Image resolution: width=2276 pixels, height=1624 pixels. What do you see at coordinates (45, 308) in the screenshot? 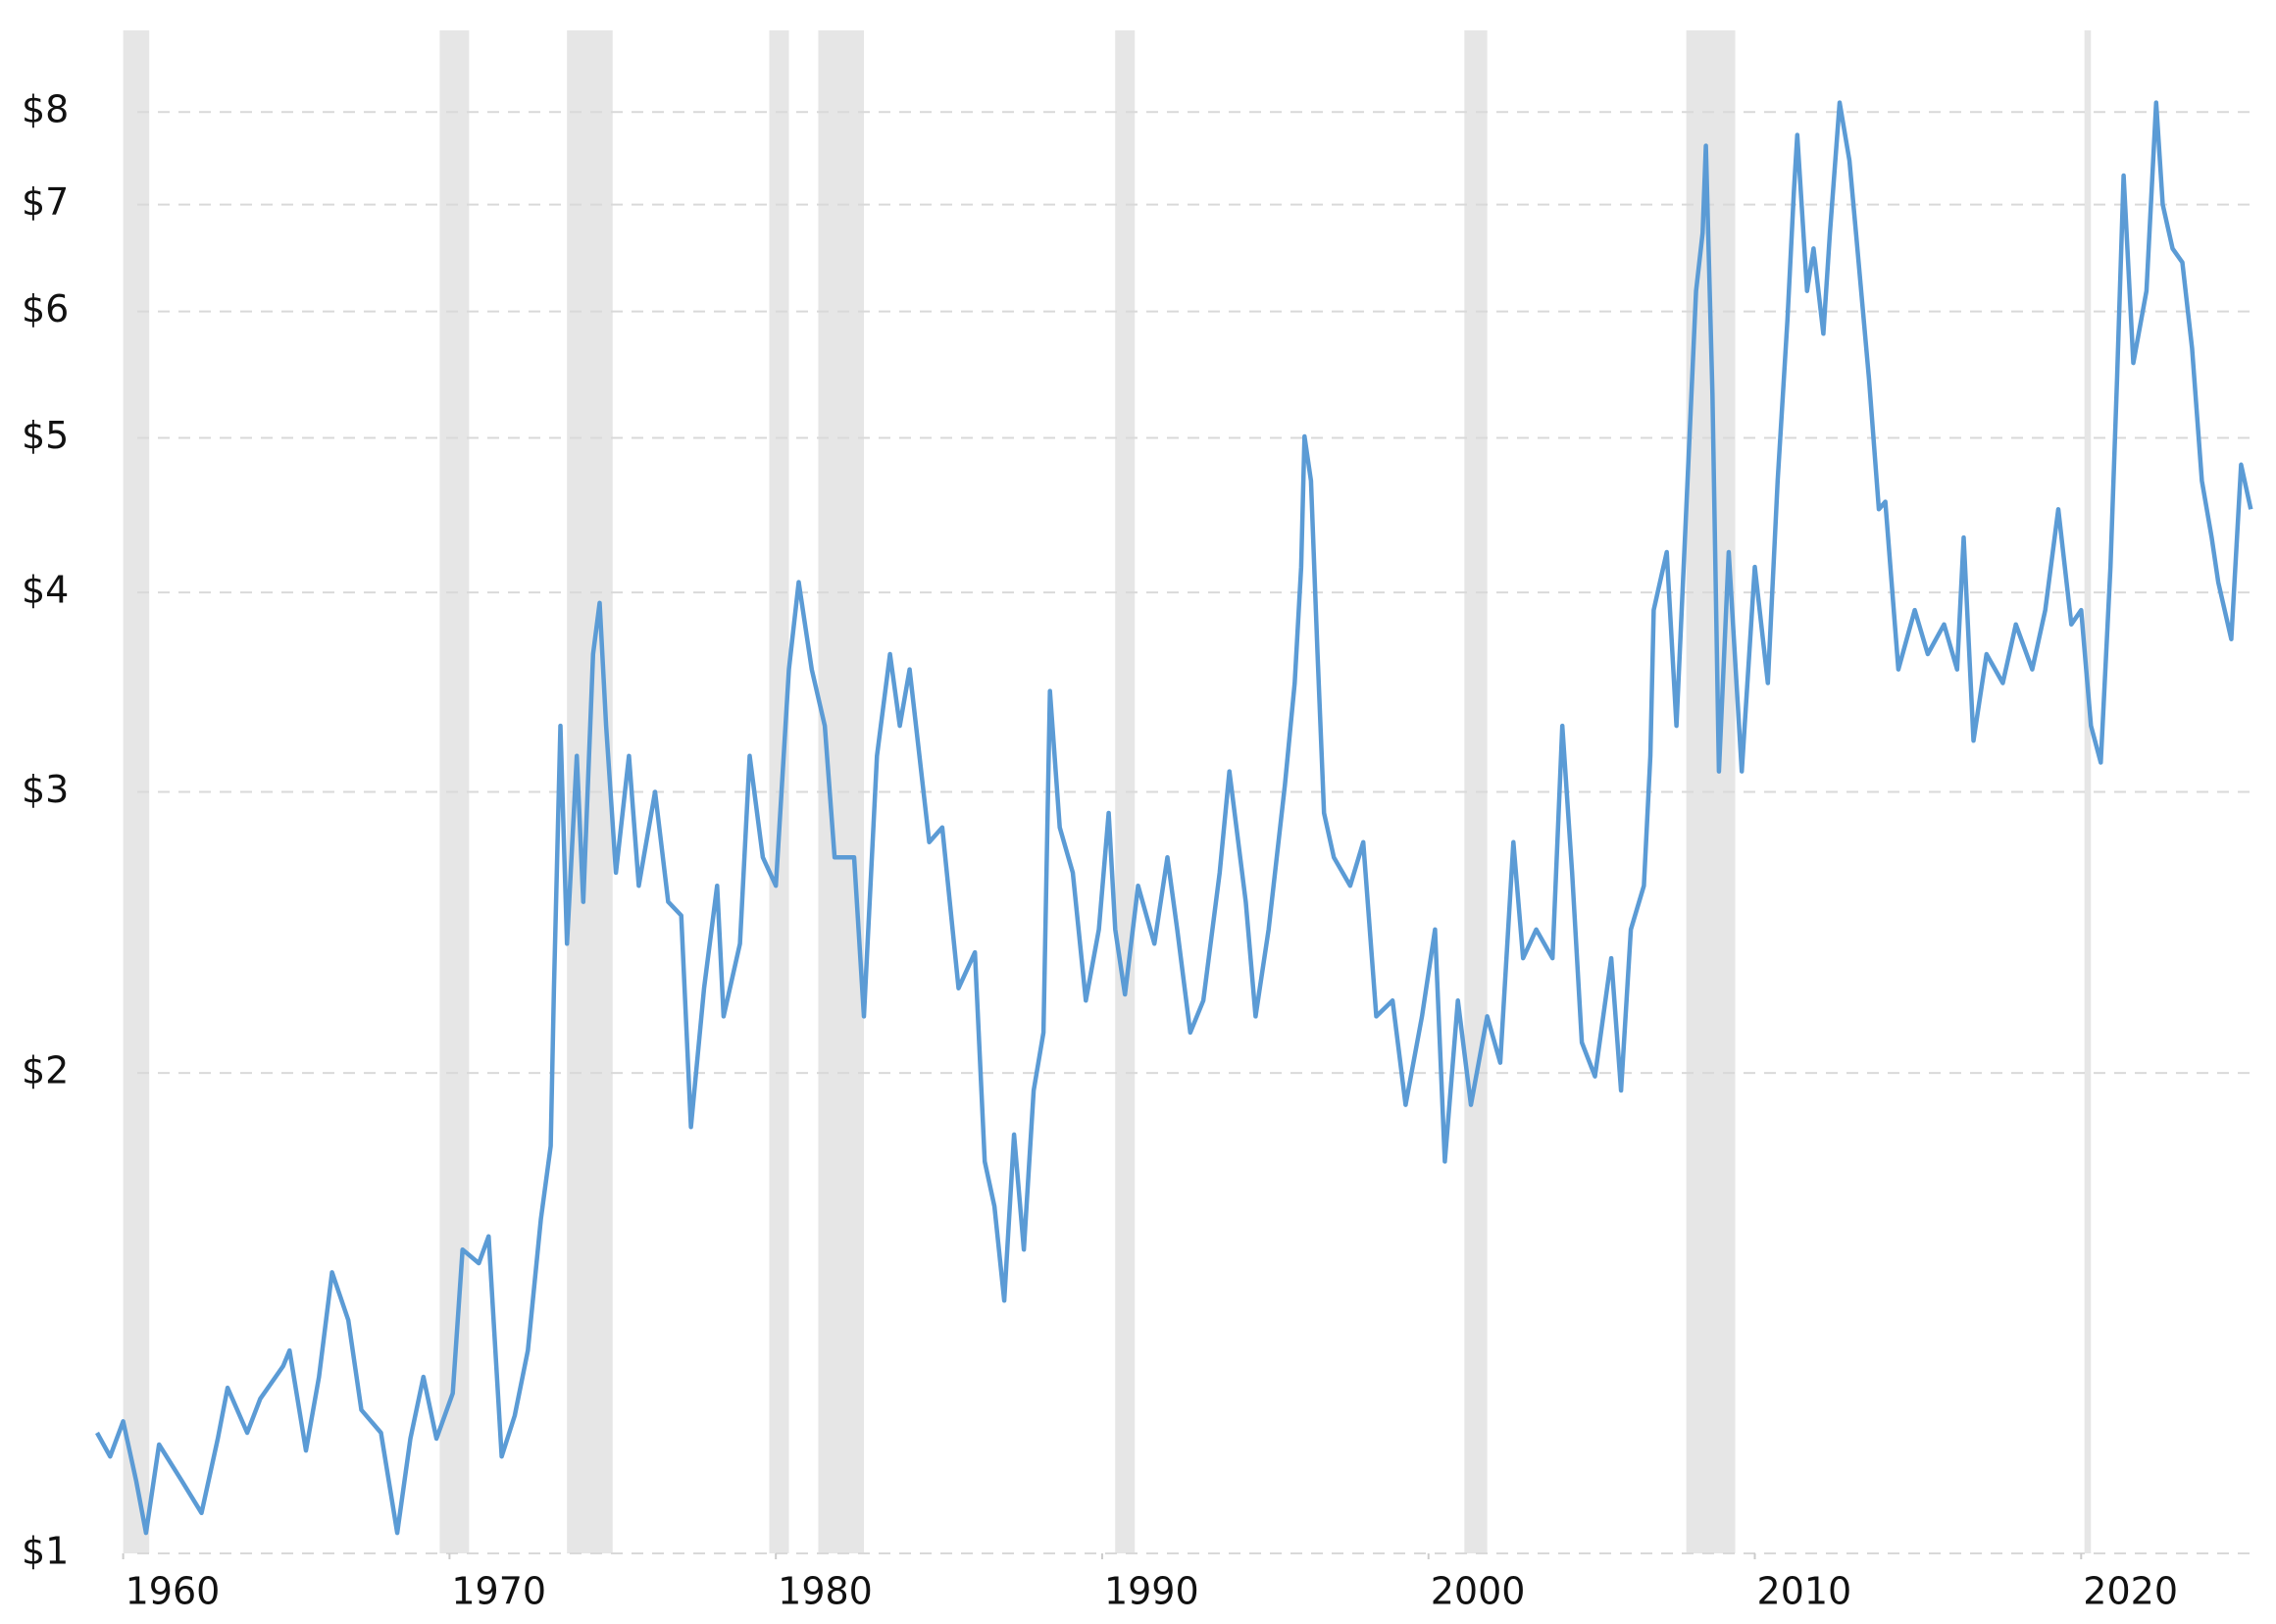
I see `y-tick-label: $6` at bounding box center [45, 308].